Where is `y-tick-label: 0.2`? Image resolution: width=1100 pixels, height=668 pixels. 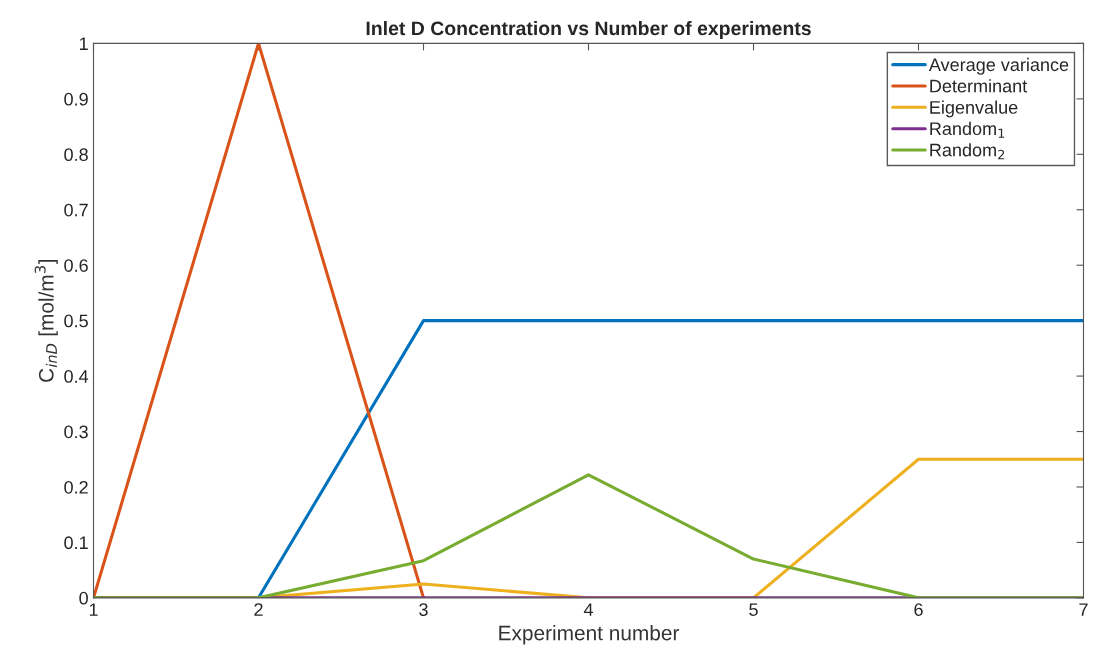 y-tick-label: 0.2 is located at coordinates (76, 487).